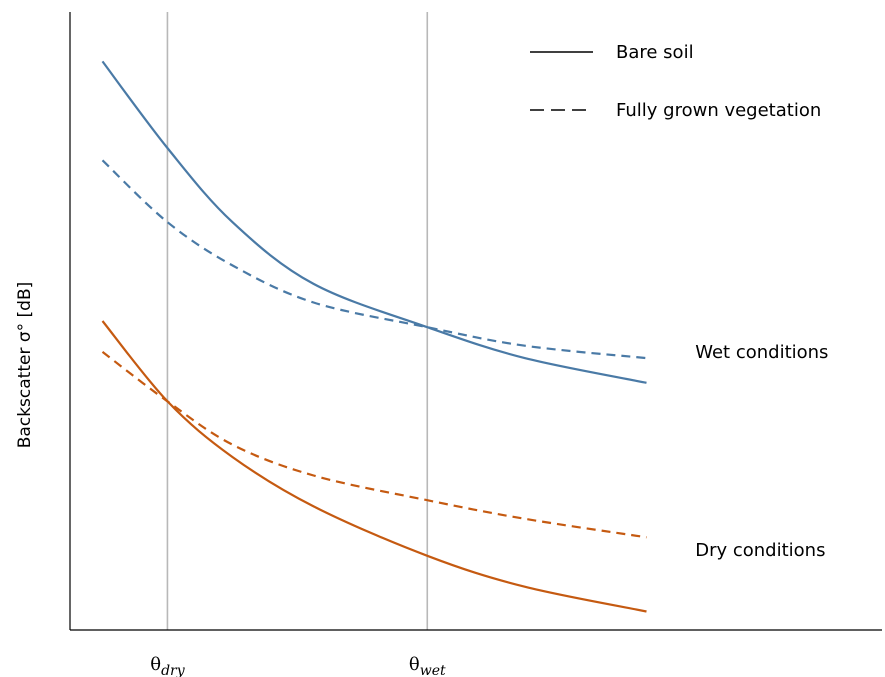  Describe the element at coordinates (25, 365) in the screenshot. I see `y-axis-label: Backscatter σ° [dB]` at that location.